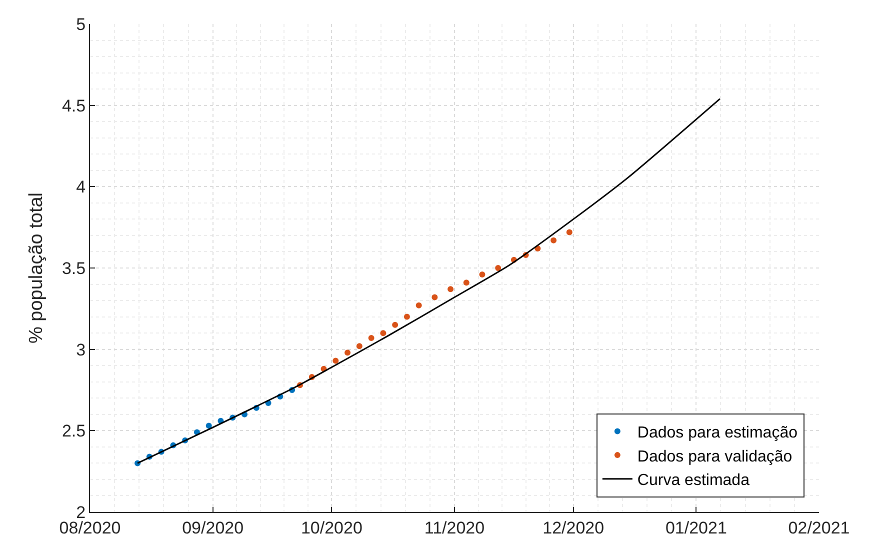 This screenshot has height=549, width=870. Describe the element at coordinates (717, 433) in the screenshot. I see `legend-label: Dados para estimação` at that location.